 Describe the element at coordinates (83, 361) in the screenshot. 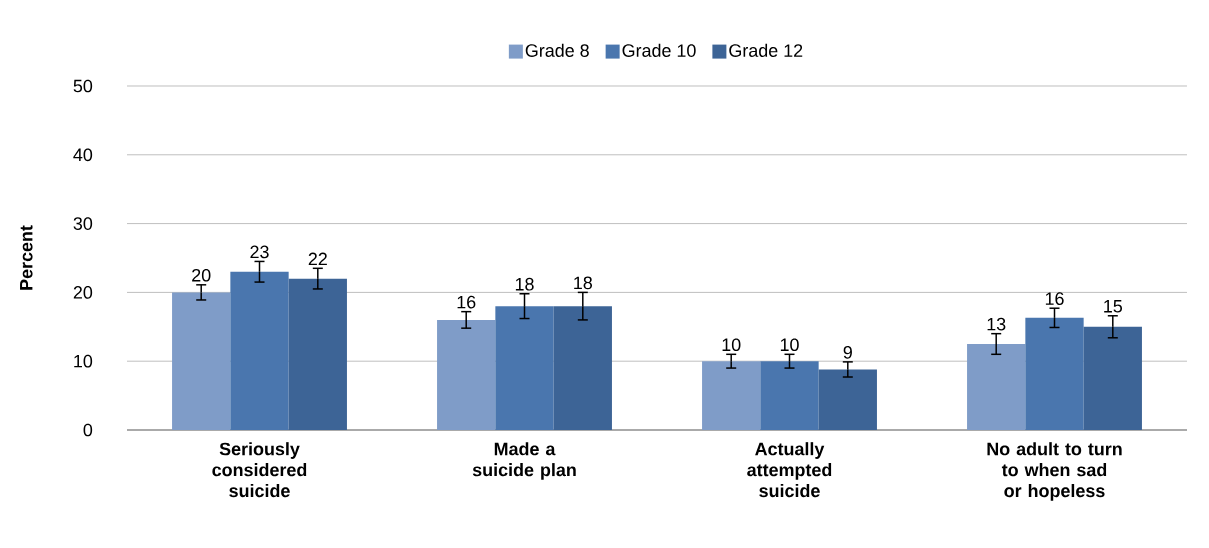

I see `y-tick-label: 10` at that location.